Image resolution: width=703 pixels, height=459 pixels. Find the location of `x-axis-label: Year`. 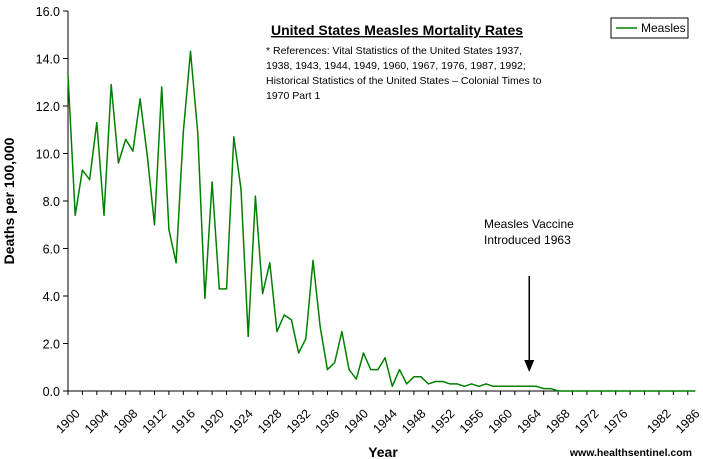

x-axis-label: Year is located at coordinates (383, 451).